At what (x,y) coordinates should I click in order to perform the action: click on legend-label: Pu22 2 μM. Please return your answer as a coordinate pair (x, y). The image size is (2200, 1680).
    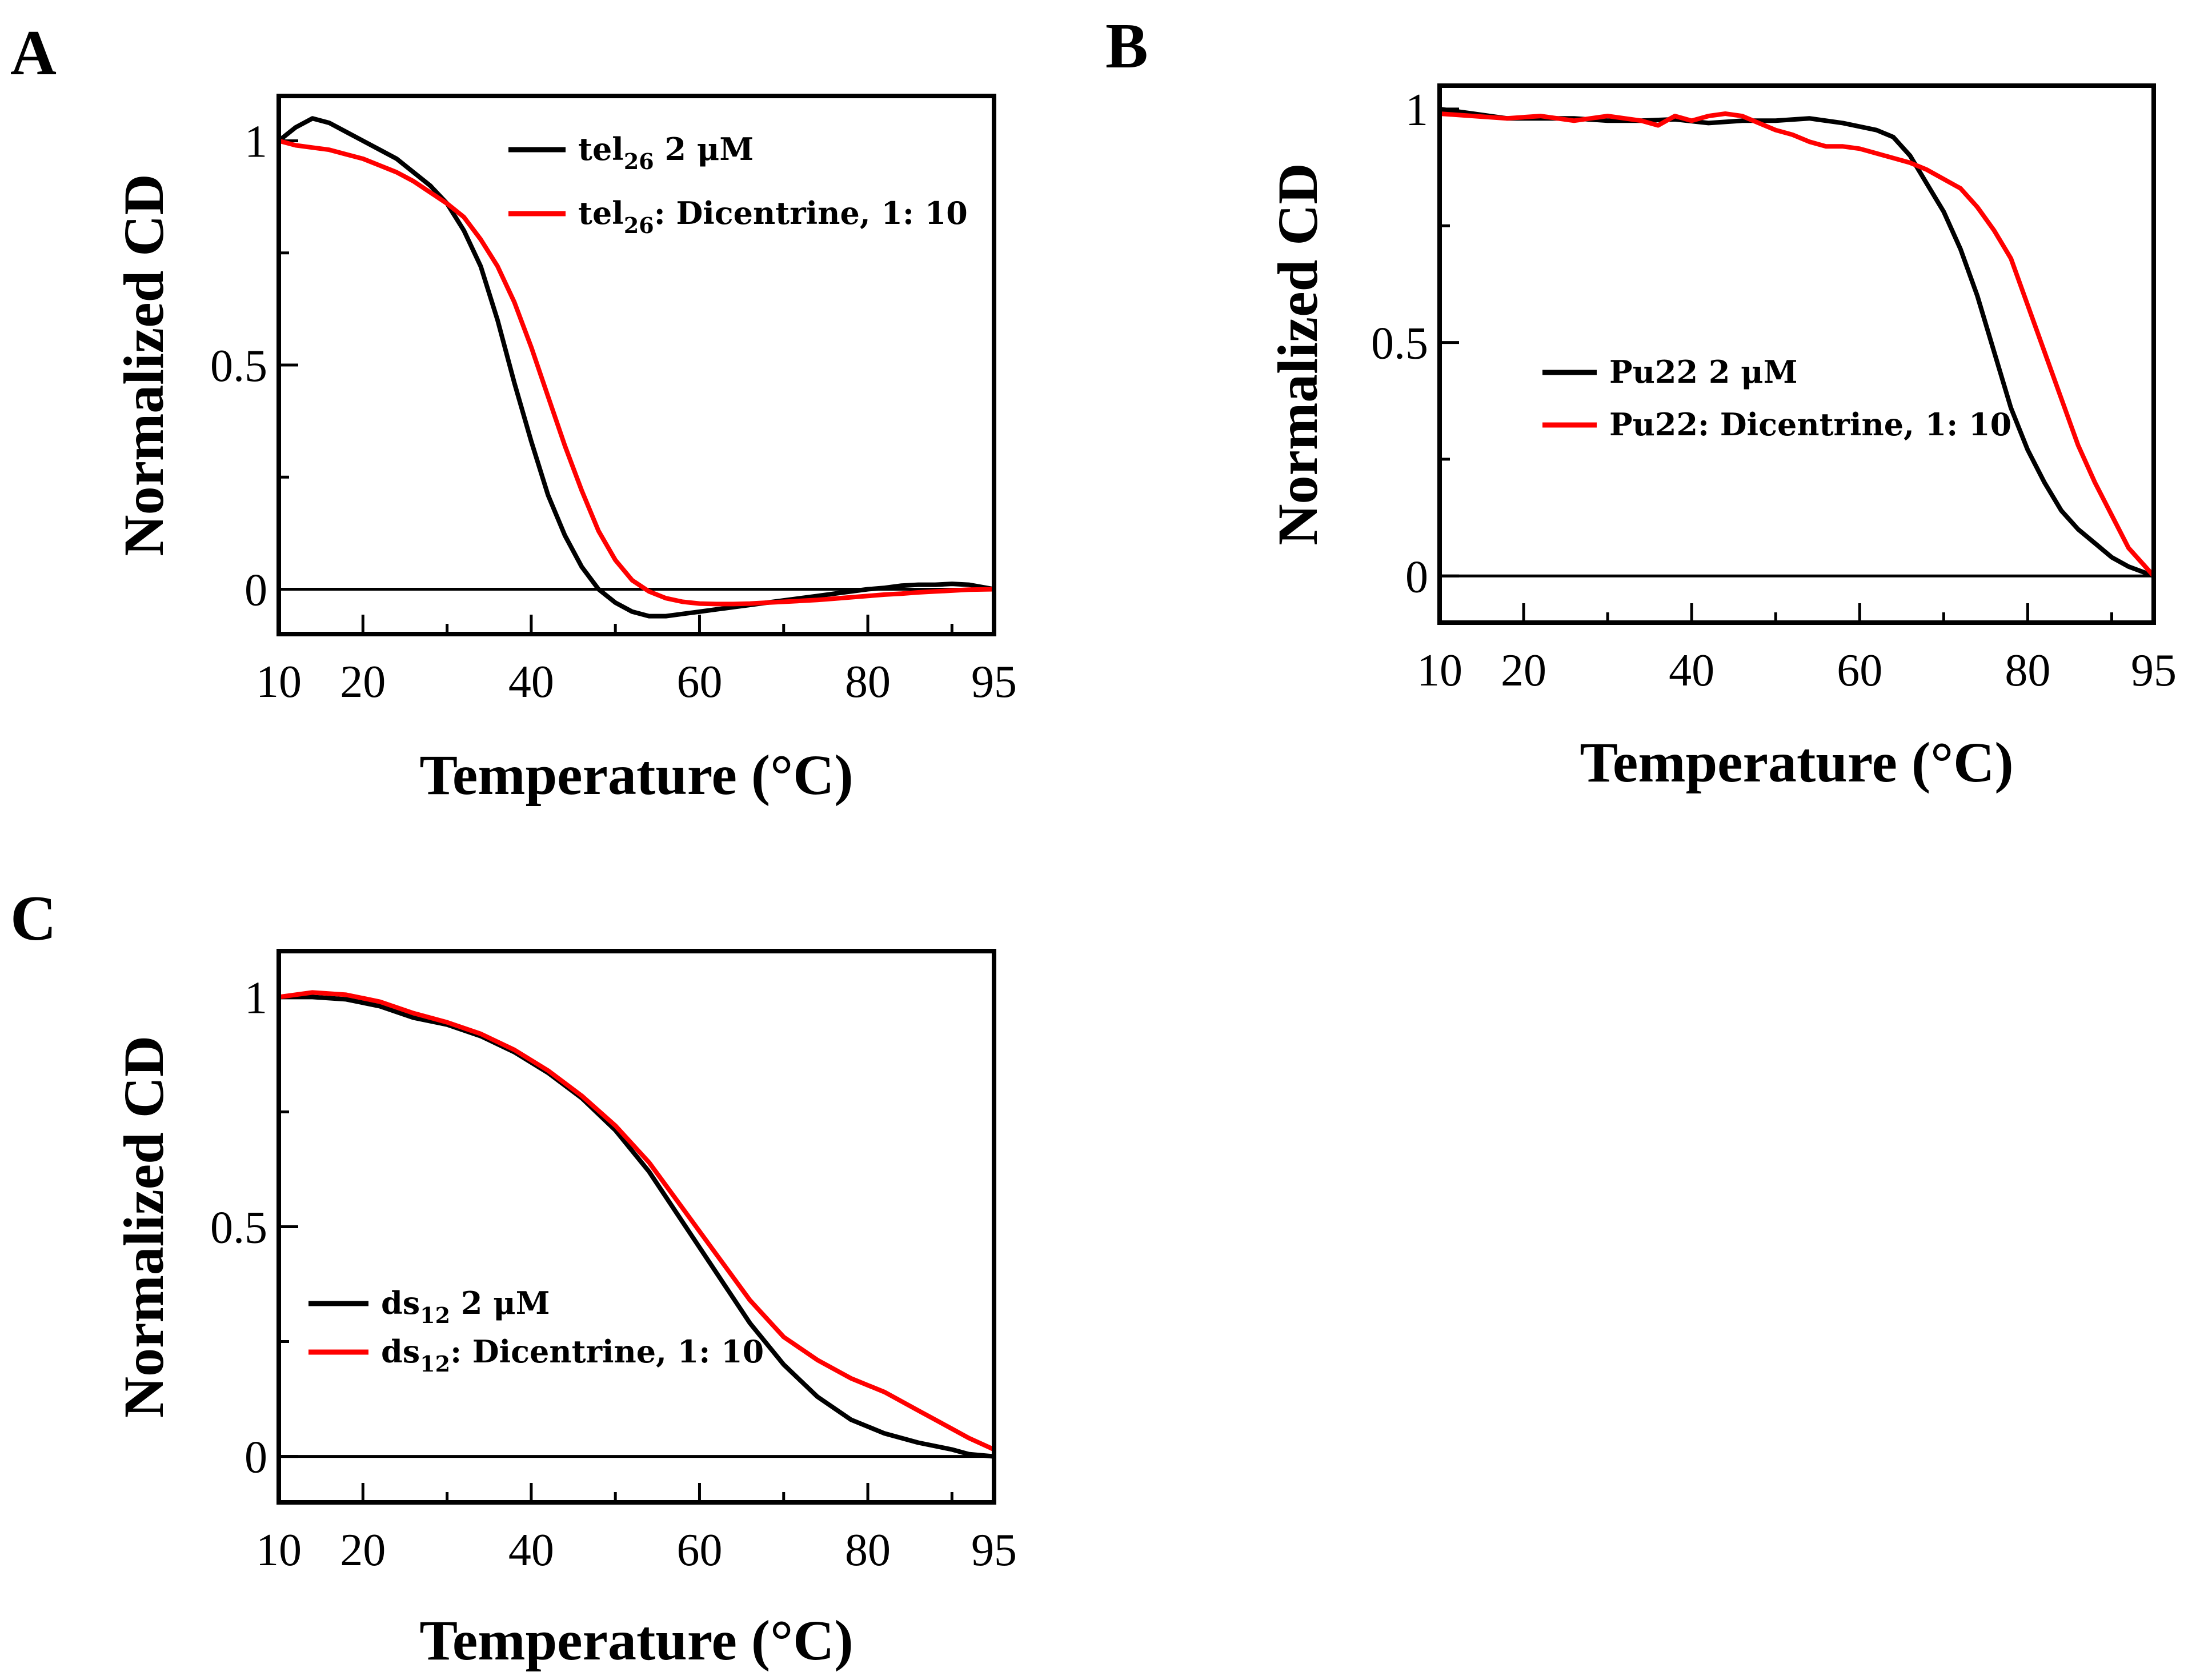
    Looking at the image, I should click on (1703, 372).